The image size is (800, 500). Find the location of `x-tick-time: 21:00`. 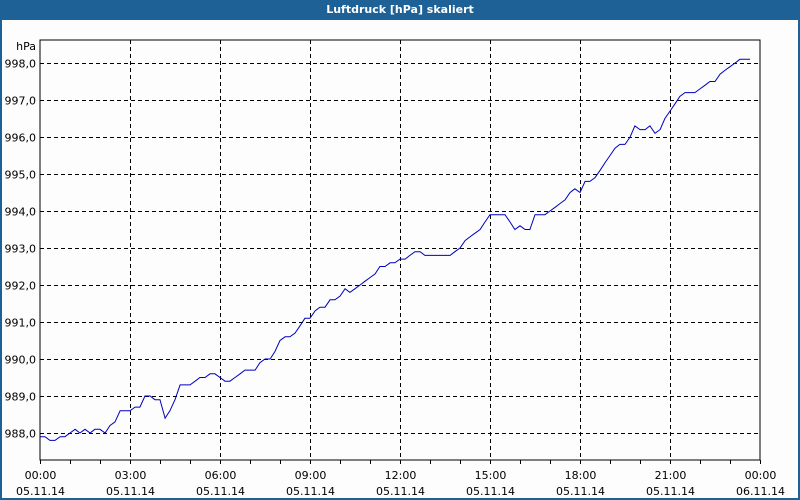

x-tick-time: 21:00 is located at coordinates (671, 475).